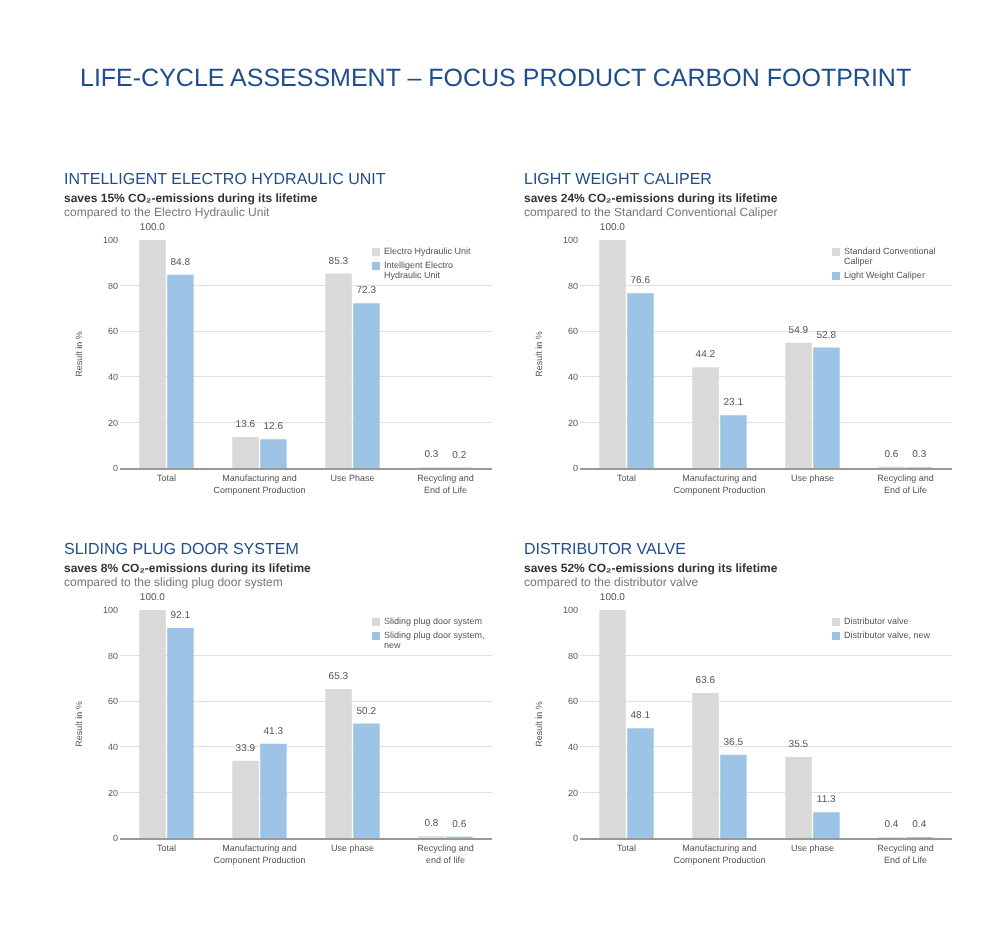 This screenshot has height=932, width=986. Describe the element at coordinates (496, 78) in the screenshot. I see `text: LIFE-CYCLE ASSESSMENT – FOCUS PRODUCT CARBON FOOTPRINT` at that location.